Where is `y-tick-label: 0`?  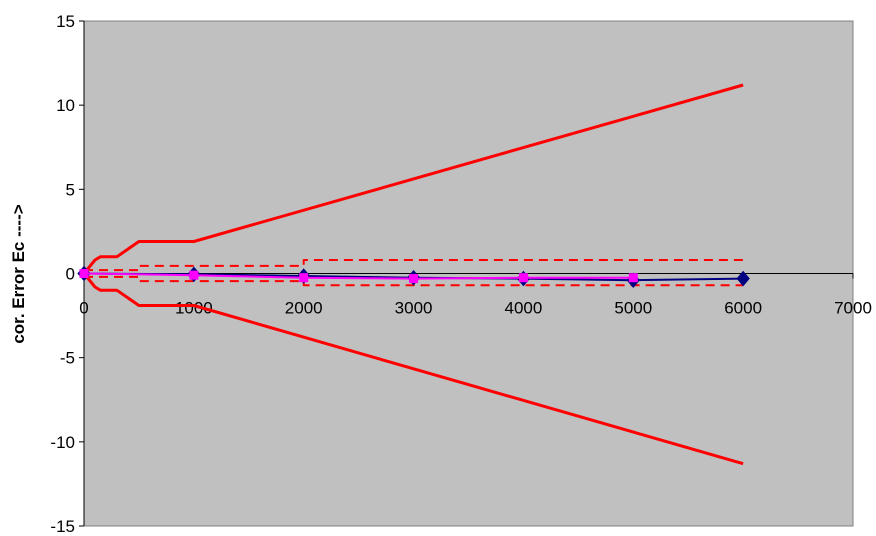 y-tick-label: 0 is located at coordinates (70, 274).